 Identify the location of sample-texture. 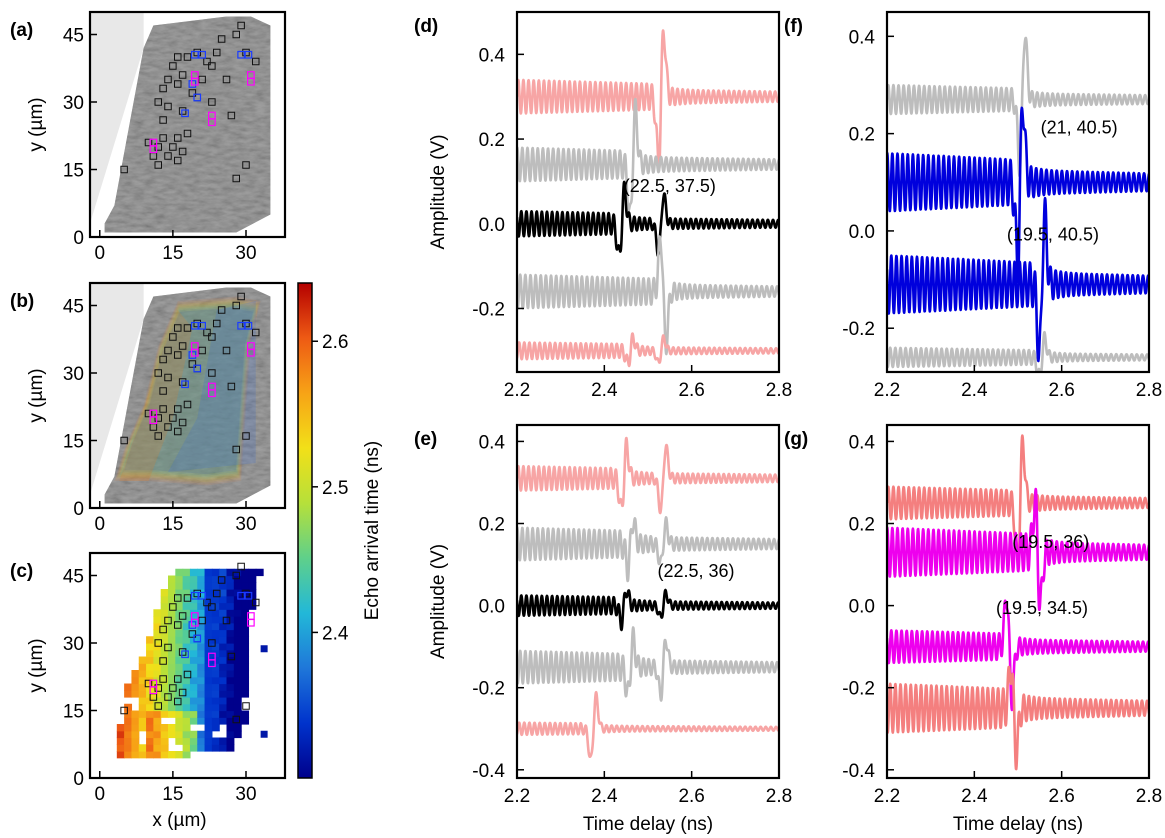
(187, 395).